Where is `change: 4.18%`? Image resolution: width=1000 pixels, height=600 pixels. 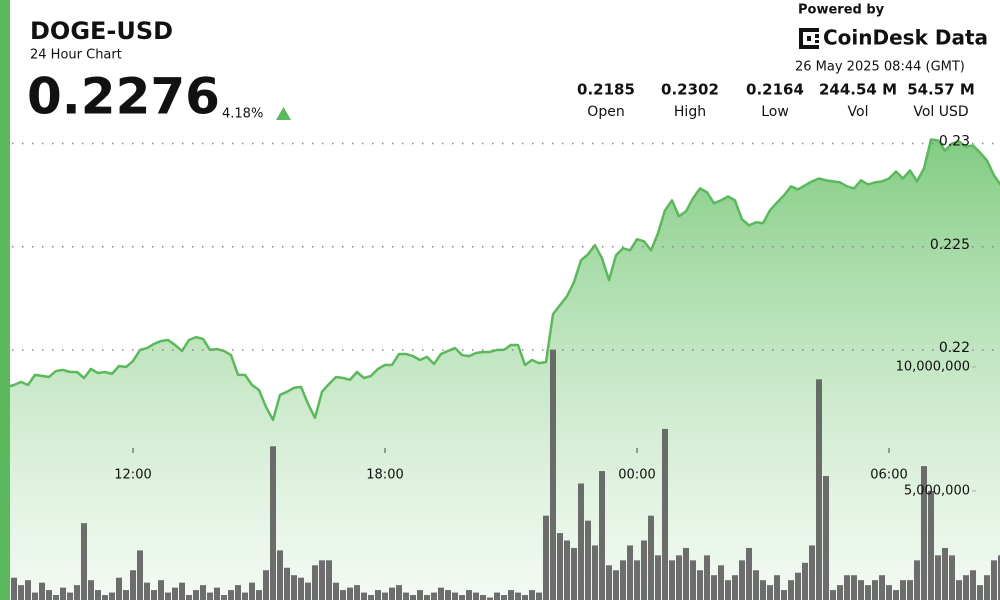
change: 4.18% is located at coordinates (242, 114).